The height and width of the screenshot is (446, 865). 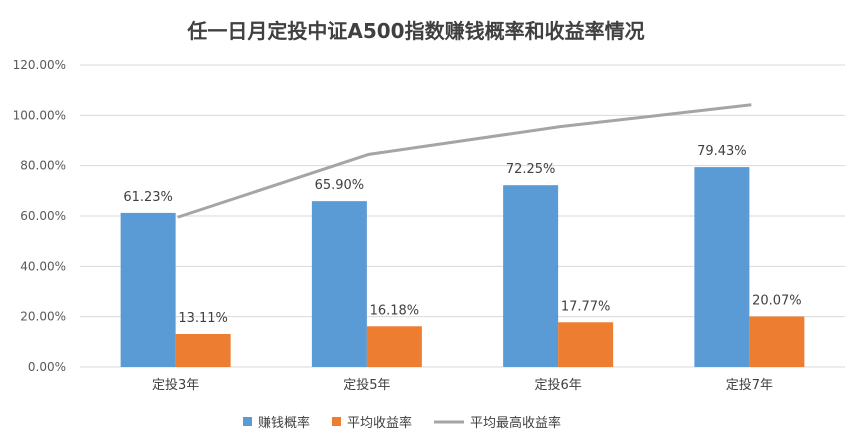 What do you see at coordinates (284, 423) in the screenshot?
I see `legend-label: 赚钱概率` at bounding box center [284, 423].